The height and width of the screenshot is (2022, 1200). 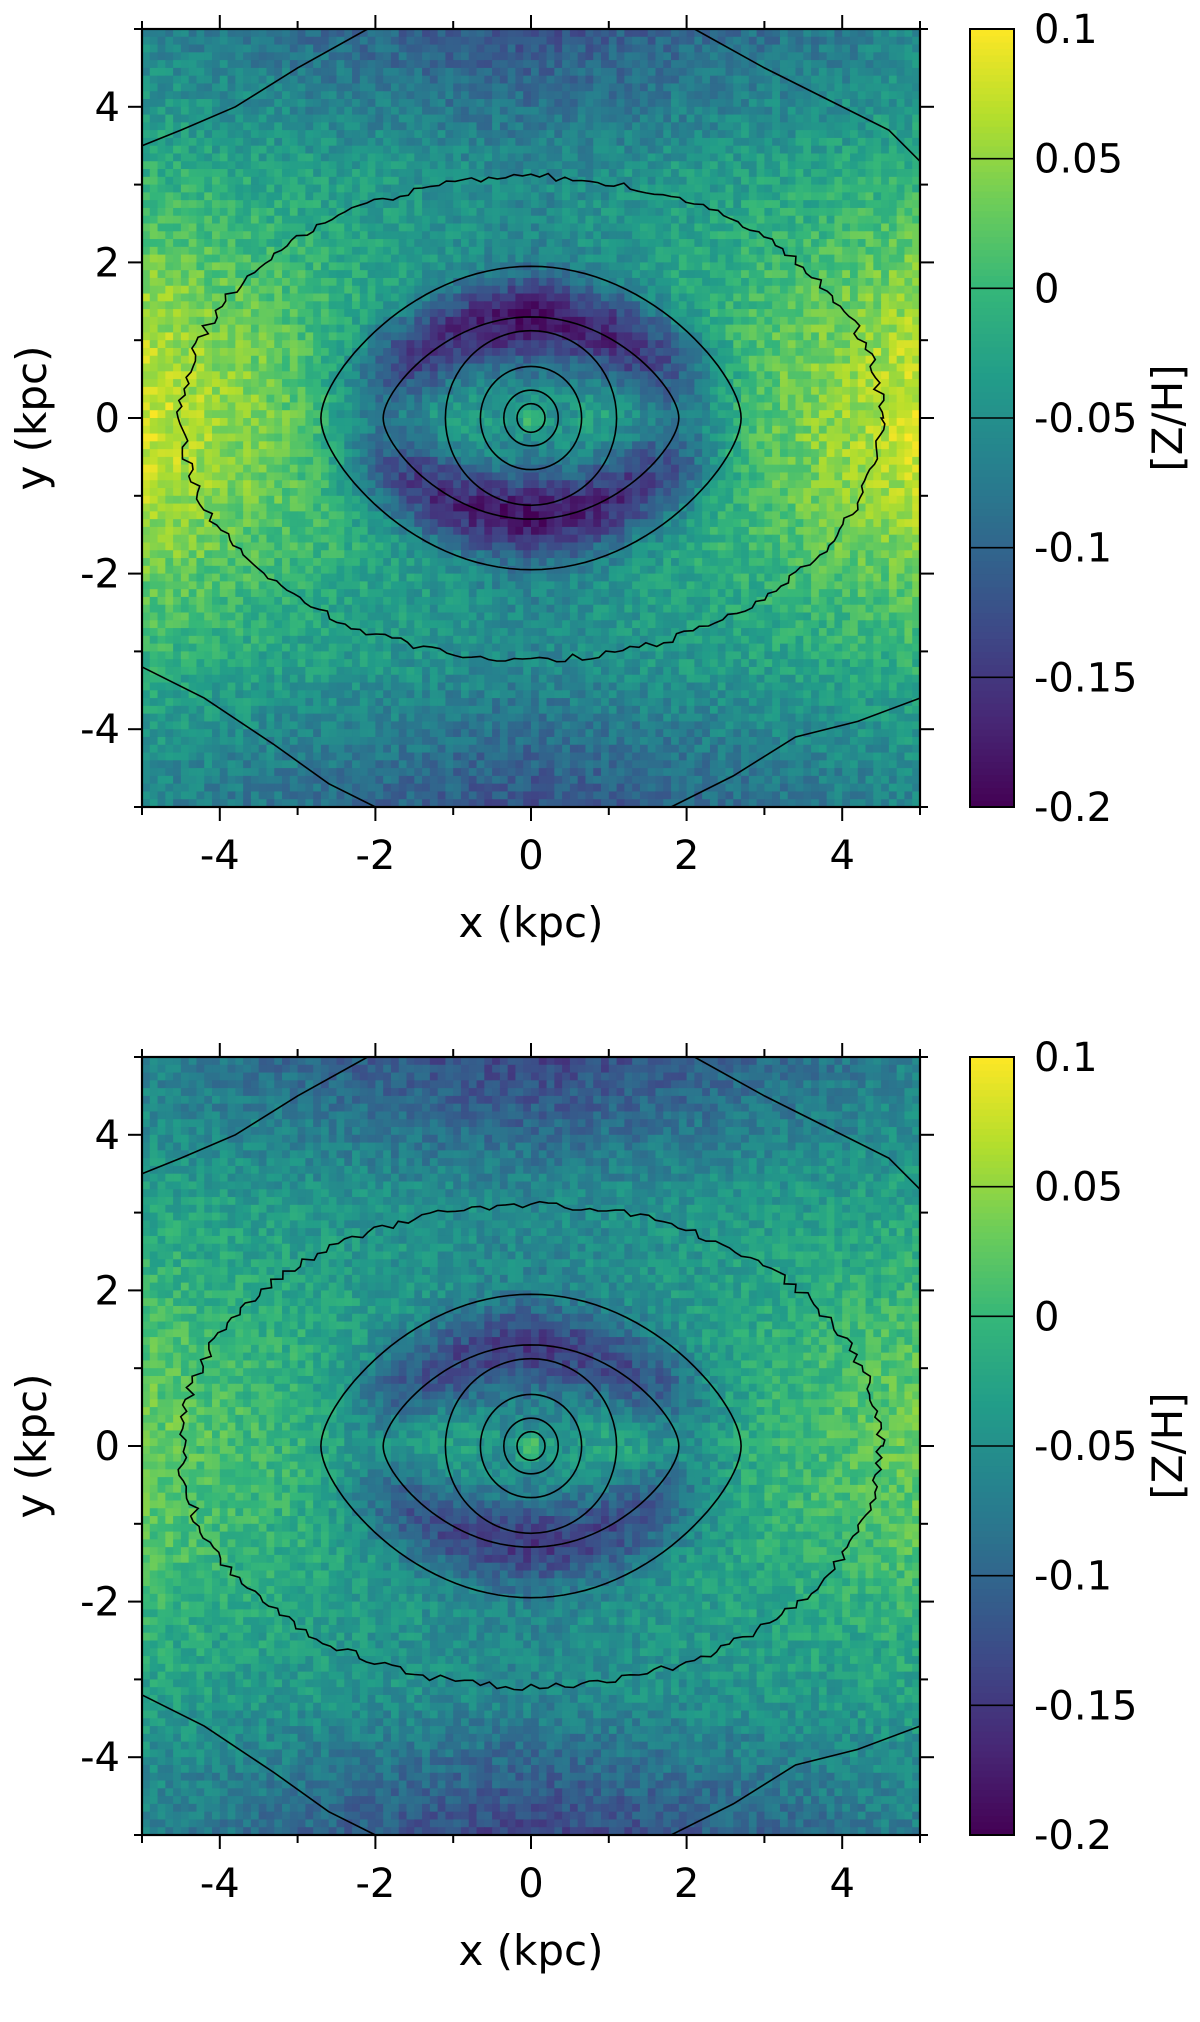 I want to click on x-axis-label: x (kpc), so click(x=530, y=922).